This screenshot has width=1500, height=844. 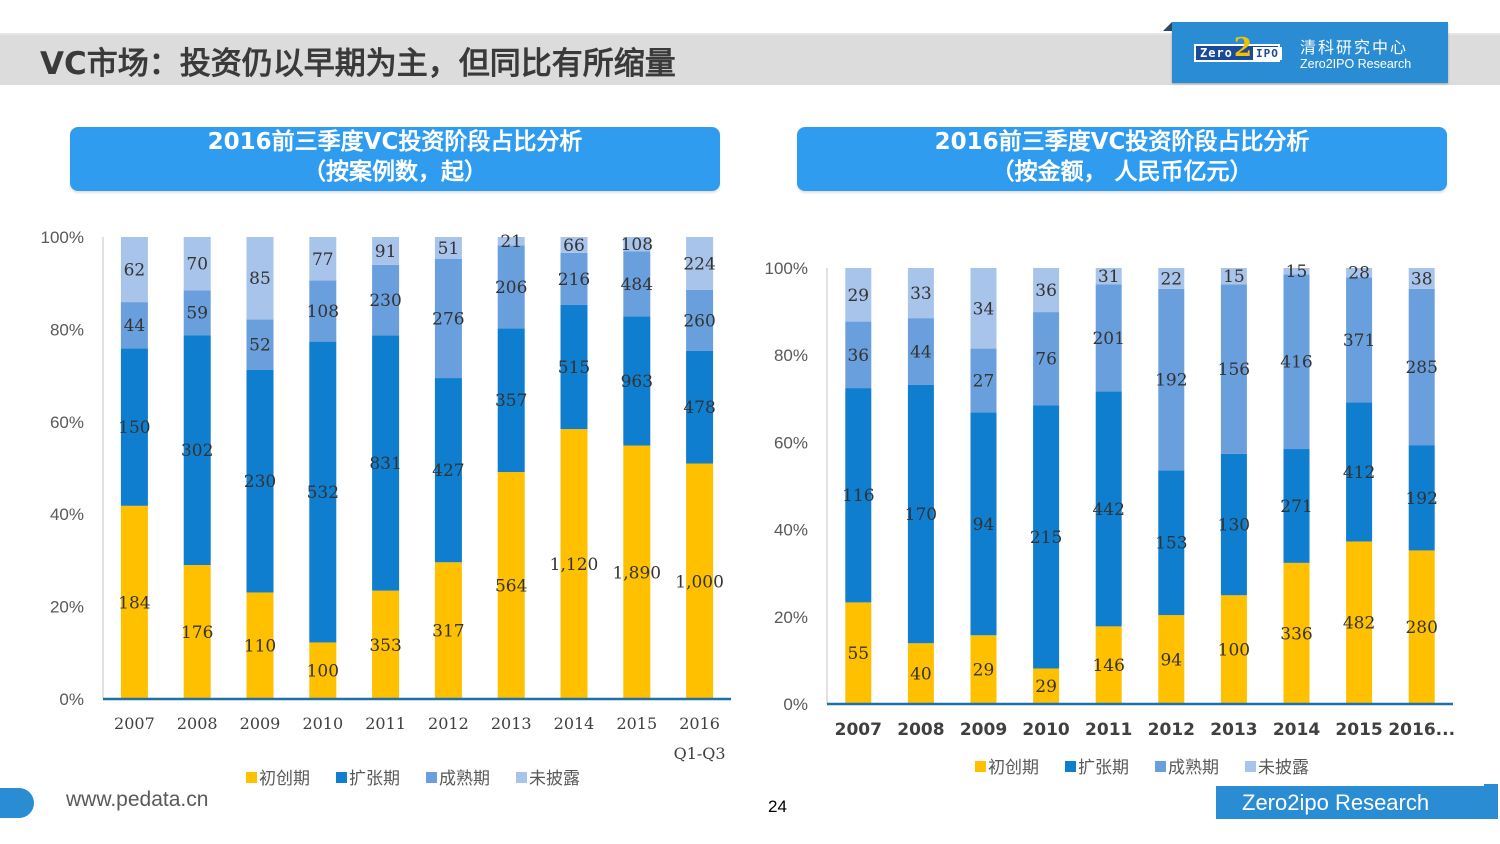 I want to click on data-label: 94, so click(x=984, y=525).